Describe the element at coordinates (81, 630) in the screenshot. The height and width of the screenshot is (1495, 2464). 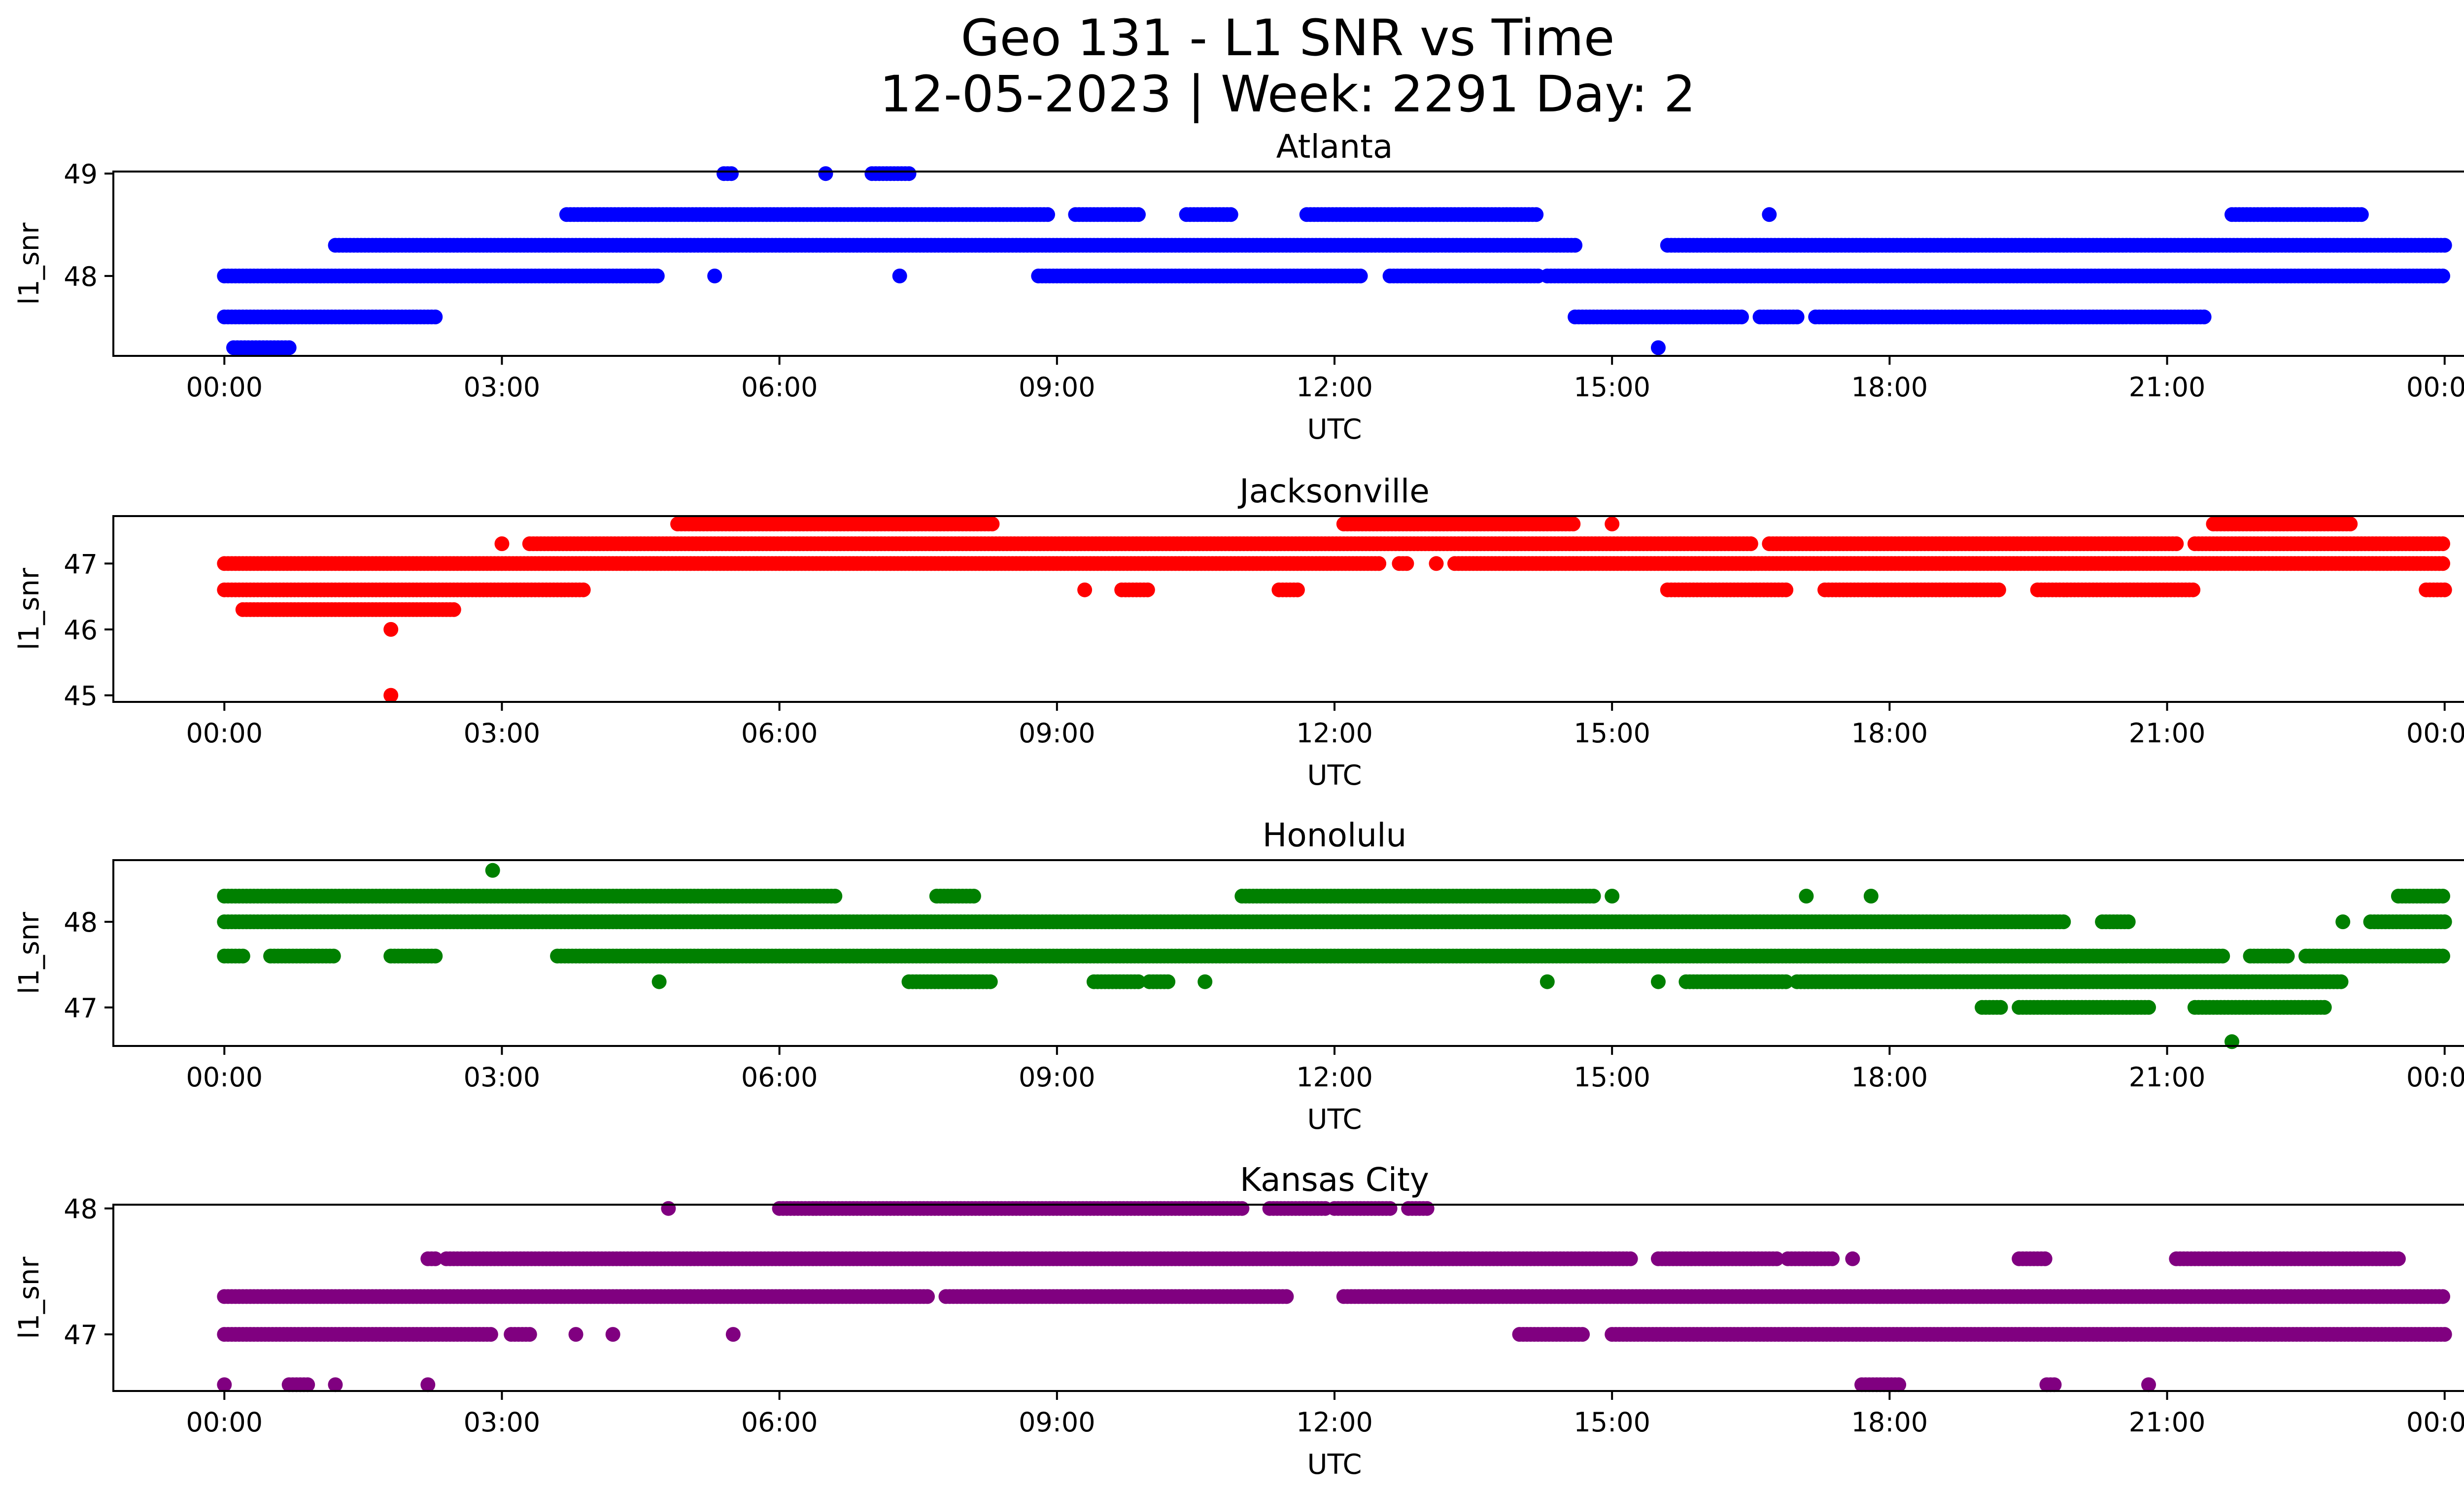
I see `y-tick-label: 46` at that location.